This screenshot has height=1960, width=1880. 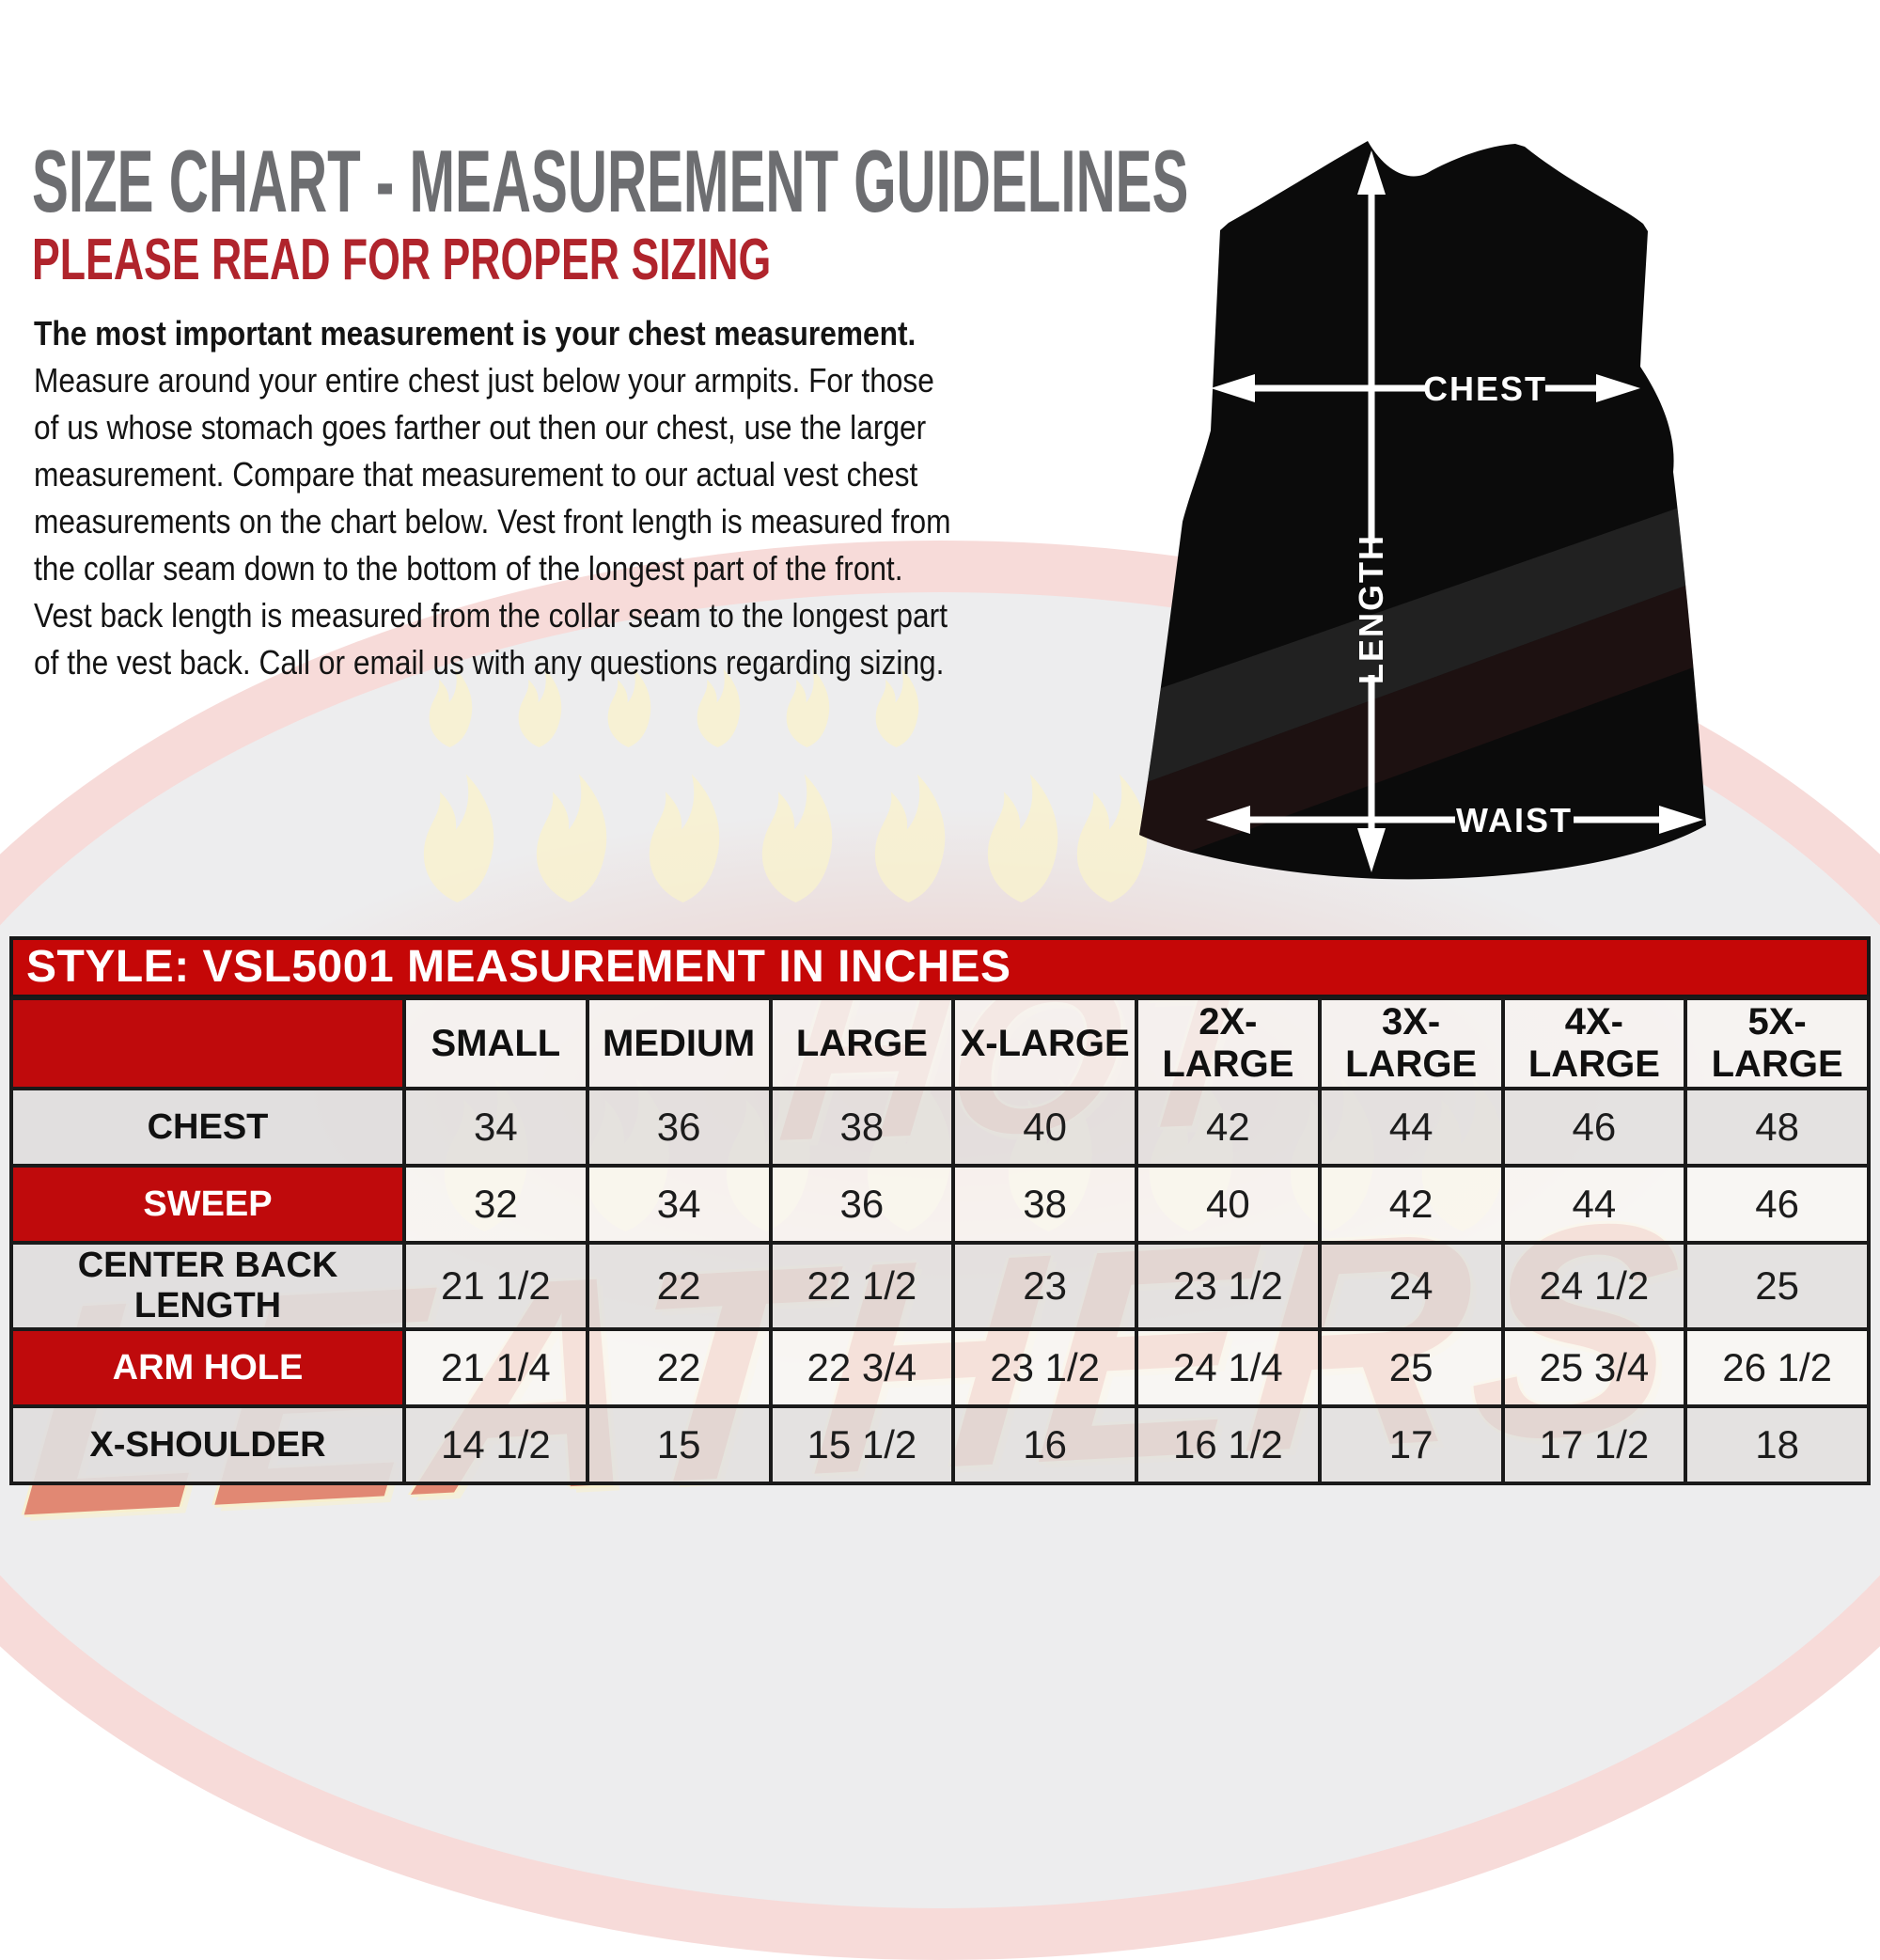 What do you see at coordinates (1594, 1043) in the screenshot?
I see `size-column-header: 4X-LARGE` at bounding box center [1594, 1043].